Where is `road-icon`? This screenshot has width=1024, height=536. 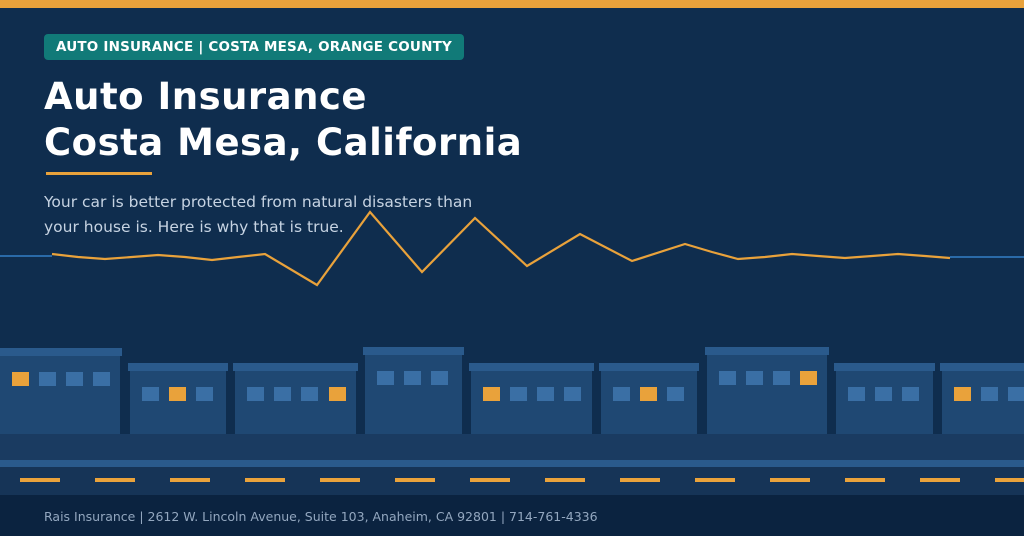 road-icon is located at coordinates (512, 464).